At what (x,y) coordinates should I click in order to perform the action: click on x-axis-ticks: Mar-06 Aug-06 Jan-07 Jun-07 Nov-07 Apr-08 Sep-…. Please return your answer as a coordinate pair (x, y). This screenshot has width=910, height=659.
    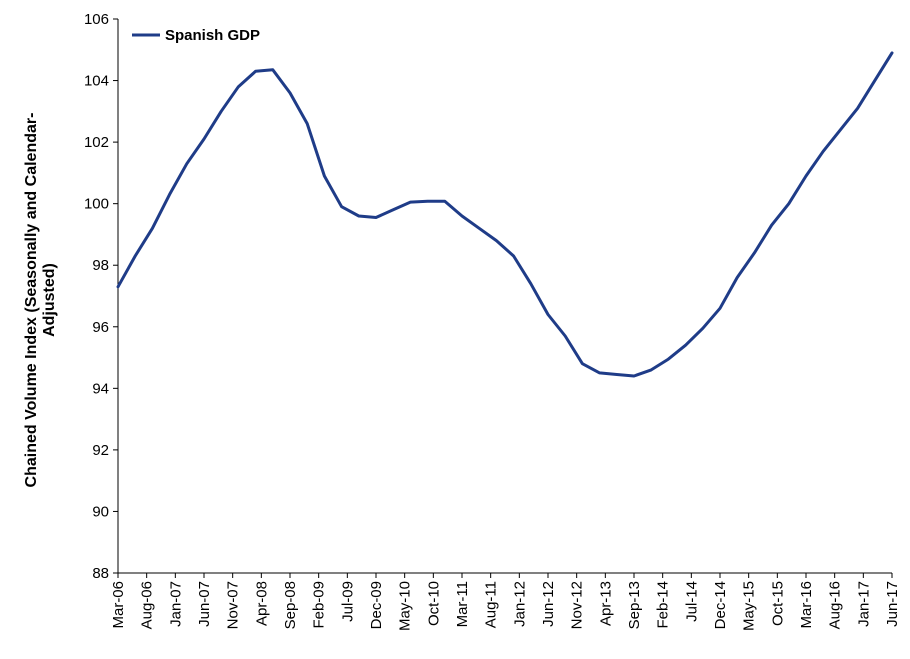
    Looking at the image, I should click on (505, 602).